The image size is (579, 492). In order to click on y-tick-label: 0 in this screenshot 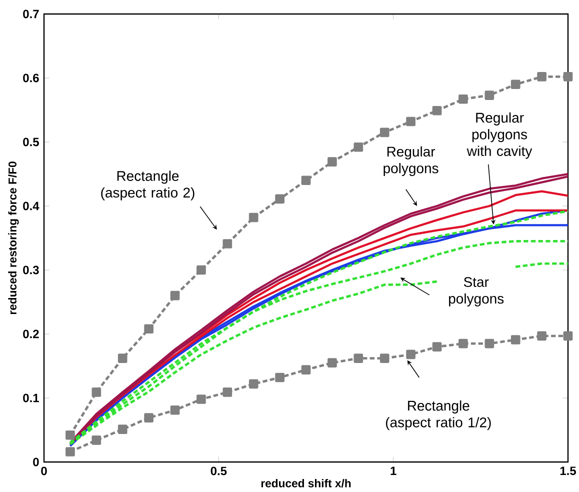, I will do `click(36, 462)`.